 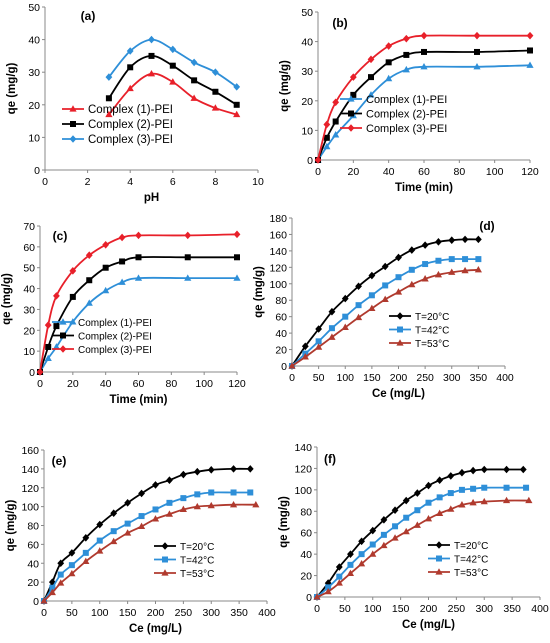 I want to click on y-tick-label: 160, so click(x=278, y=235).